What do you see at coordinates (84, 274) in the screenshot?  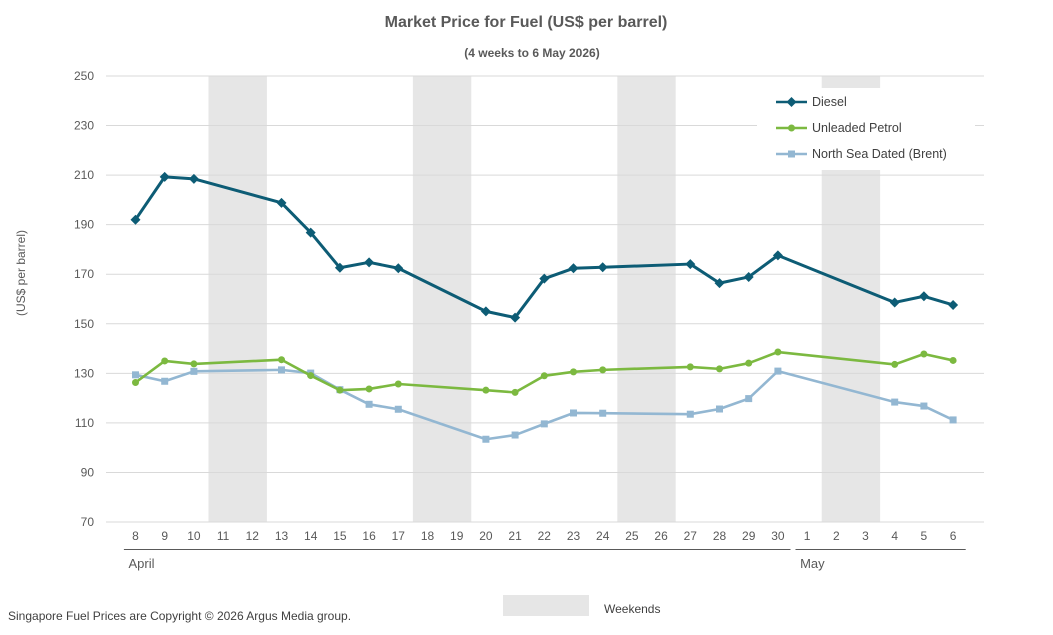 I see `y-tick-label: 170` at bounding box center [84, 274].